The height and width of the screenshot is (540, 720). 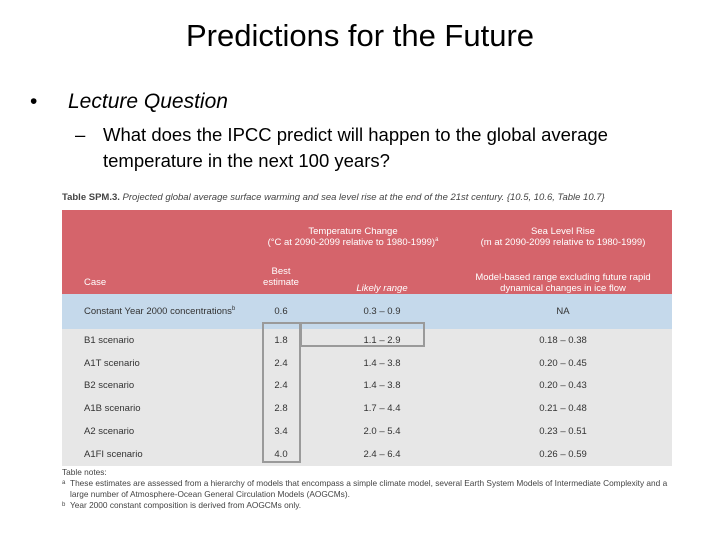 I want to click on case-cell: A1B scenario, so click(x=157, y=409).